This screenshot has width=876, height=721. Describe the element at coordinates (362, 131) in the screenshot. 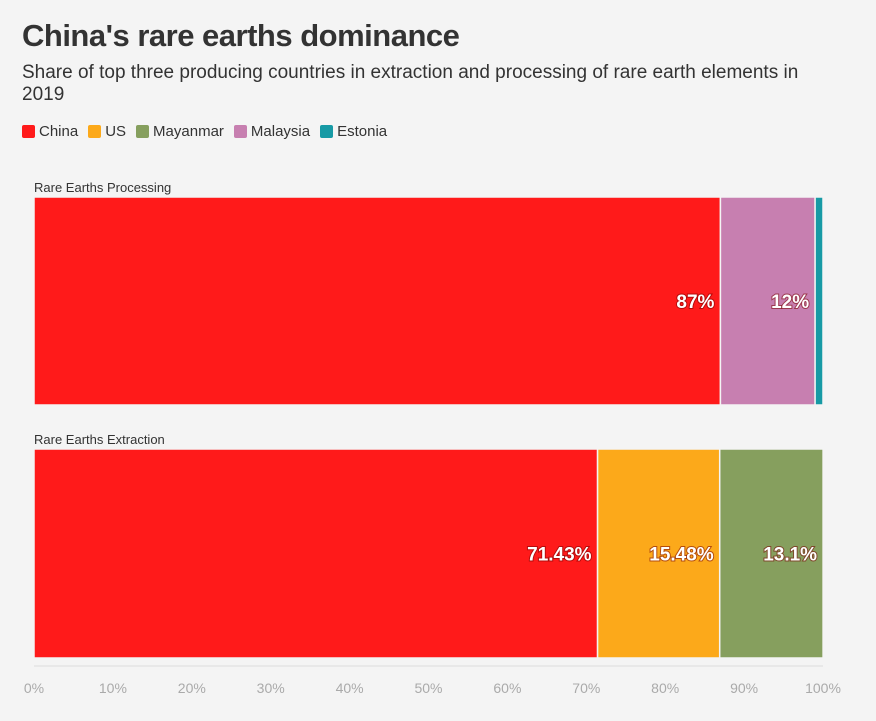

I see `legend-label: Estonia` at that location.